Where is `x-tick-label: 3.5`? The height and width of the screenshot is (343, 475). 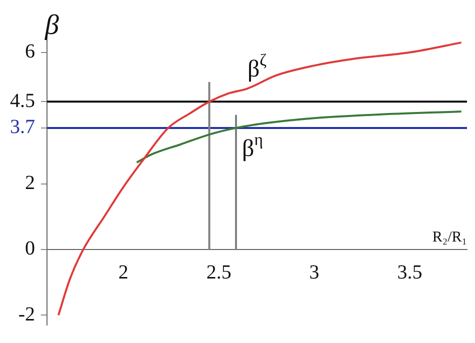
x-tick-label: 3.5 is located at coordinates (409, 273).